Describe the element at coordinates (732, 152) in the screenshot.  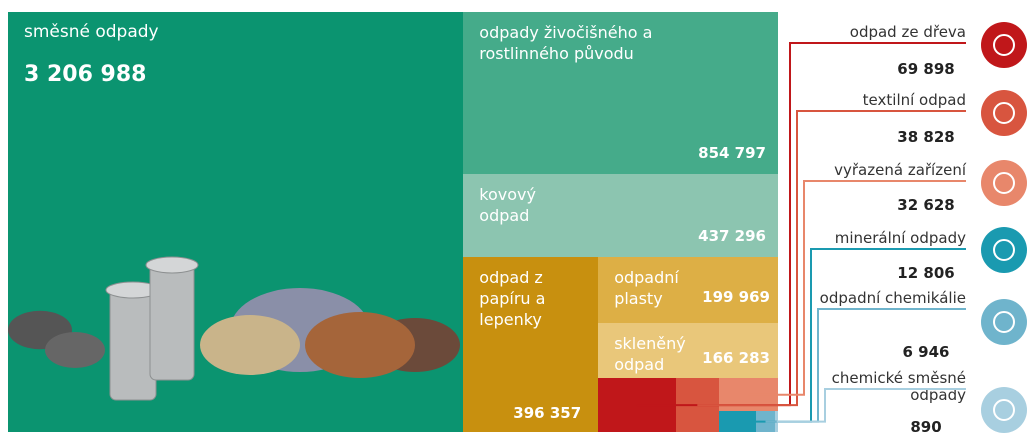
I see `cell-value: 854 797` at that location.